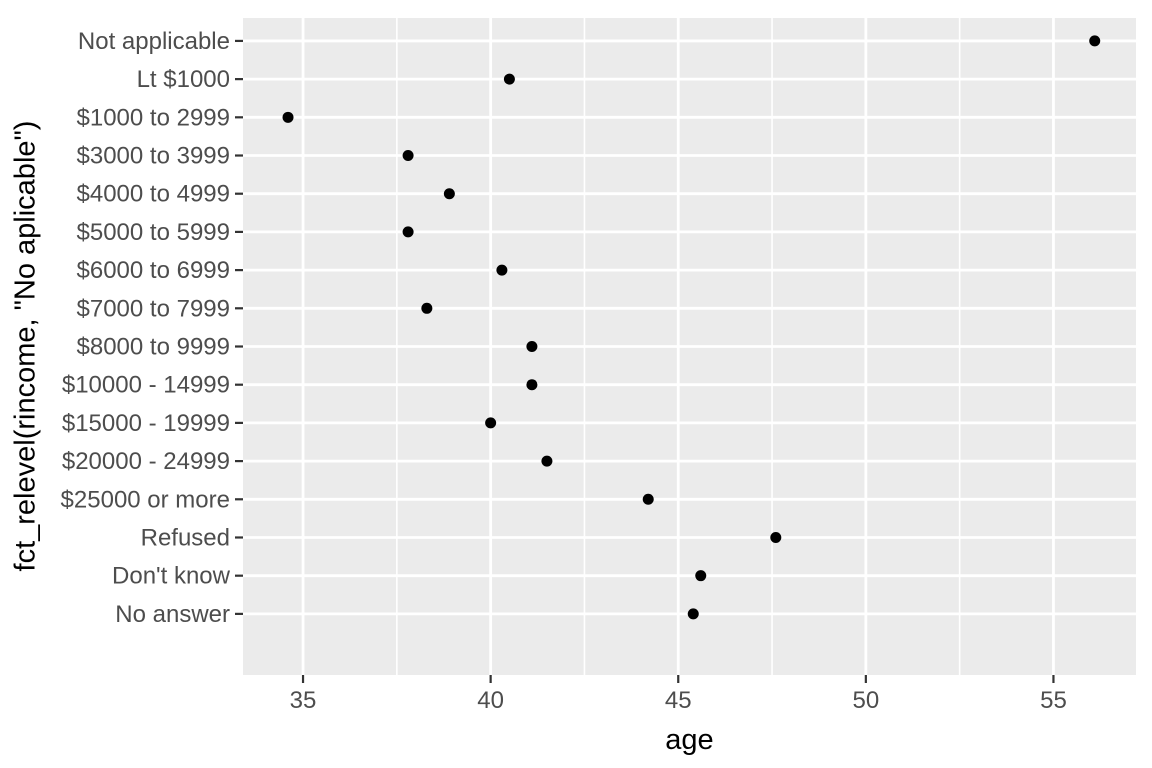 The image size is (1152, 768). Describe the element at coordinates (678, 700) in the screenshot. I see `x-tick-label: 45` at that location.